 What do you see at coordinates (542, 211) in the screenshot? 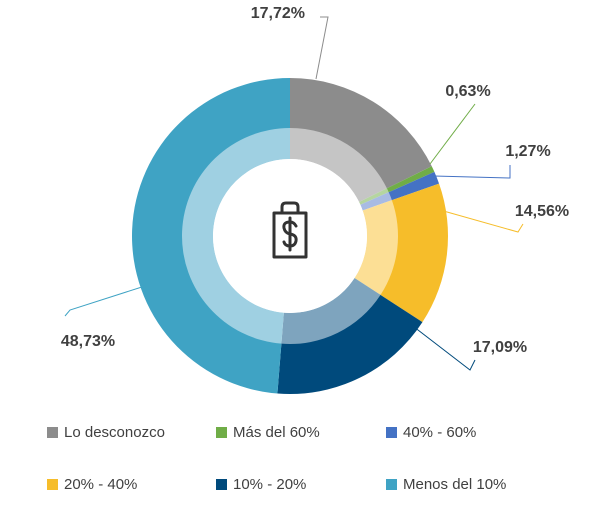
I see `value-label-20-40: 14,56%` at bounding box center [542, 211].